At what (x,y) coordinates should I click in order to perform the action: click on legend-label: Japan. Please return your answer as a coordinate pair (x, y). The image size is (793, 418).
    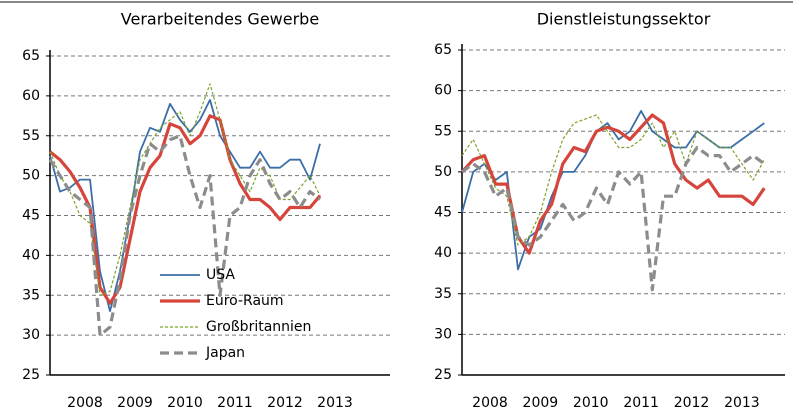
    Looking at the image, I should click on (225, 353).